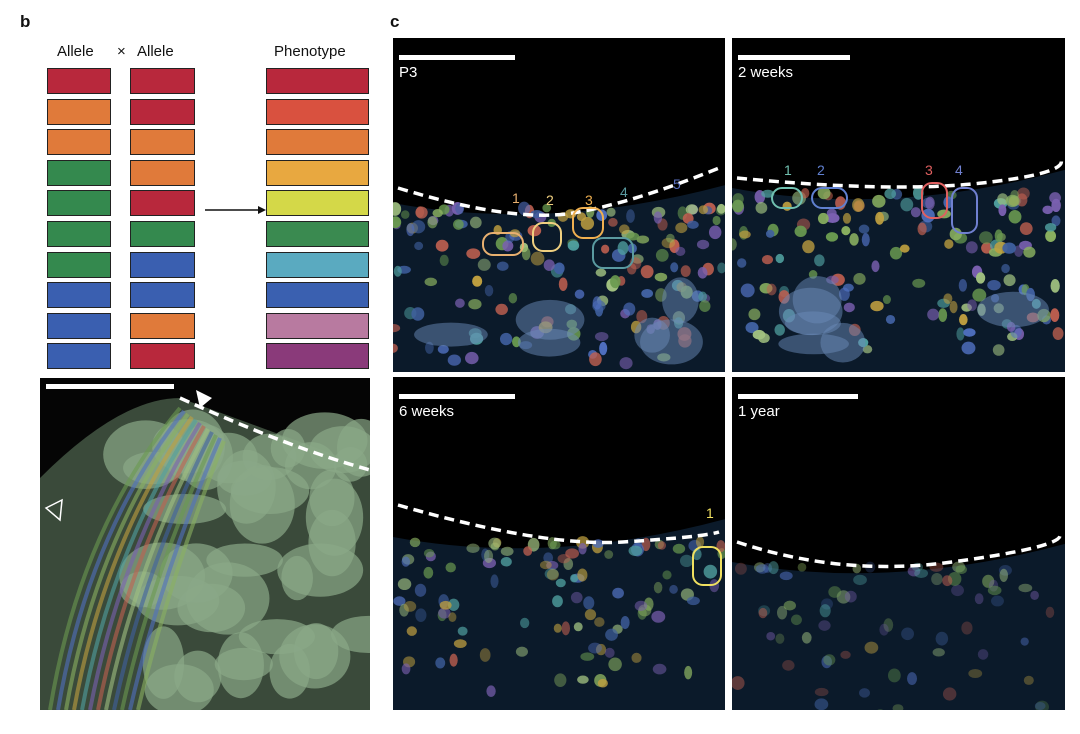 This screenshot has width=1080, height=734. What do you see at coordinates (707, 566) in the screenshot?
I see `clone-outline` at bounding box center [707, 566].